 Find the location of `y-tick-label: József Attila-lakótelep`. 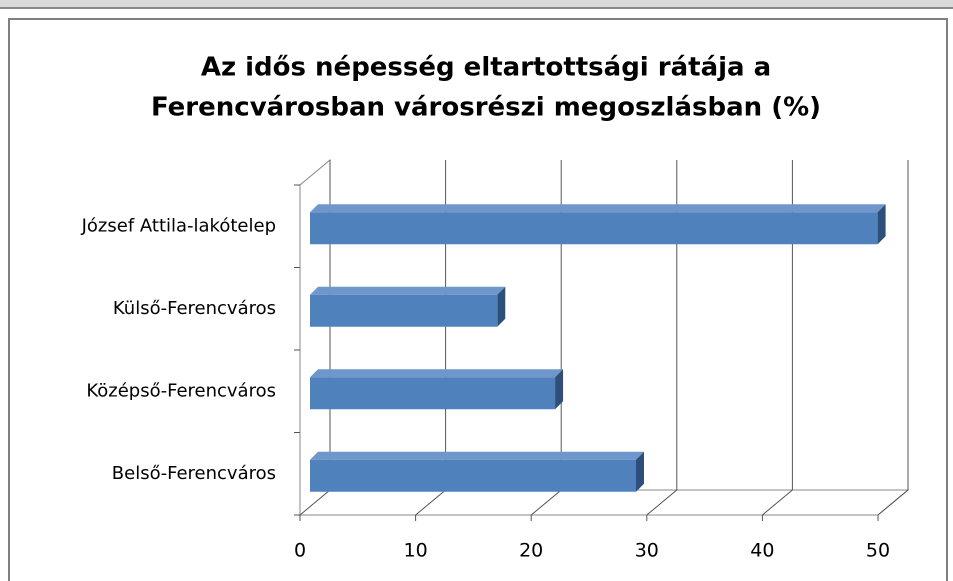

y-tick-label: József Attila-lakótelep is located at coordinates (178, 225).